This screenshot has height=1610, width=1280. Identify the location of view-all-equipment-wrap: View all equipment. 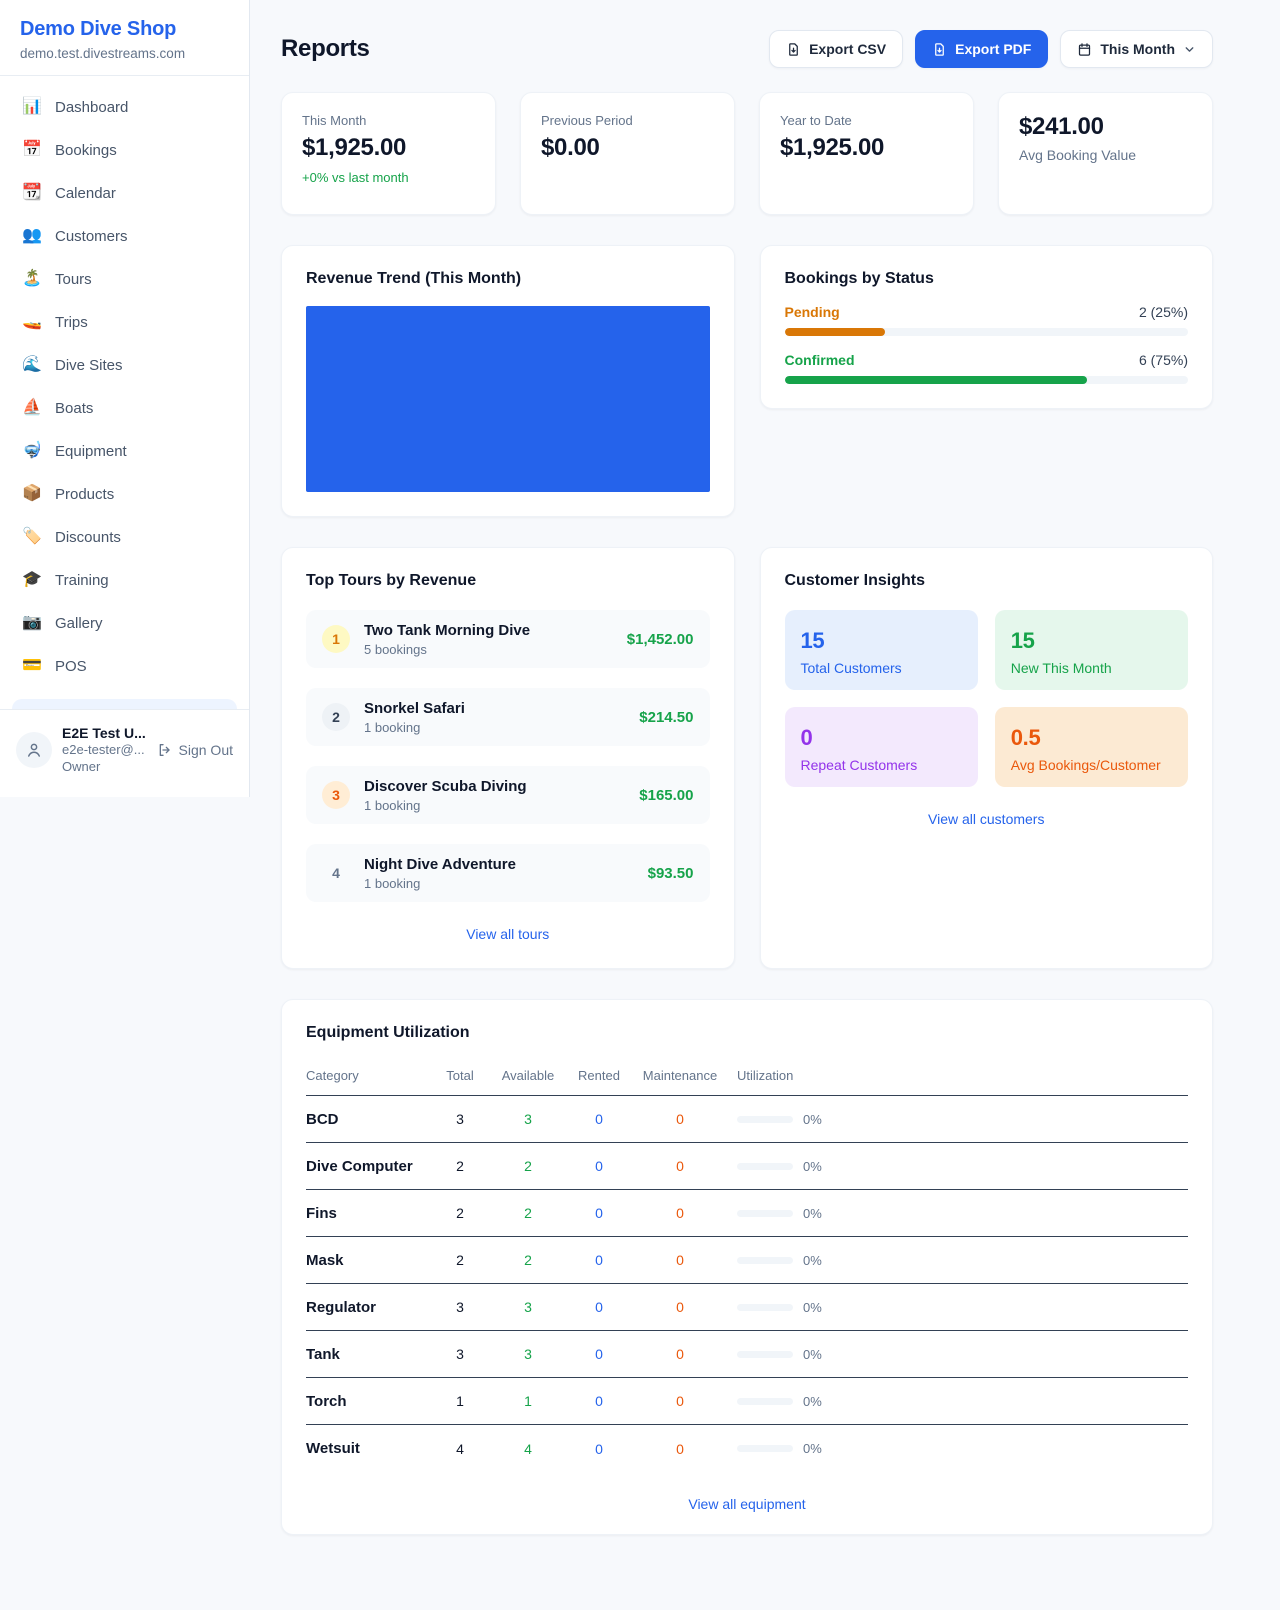
(747, 1505).